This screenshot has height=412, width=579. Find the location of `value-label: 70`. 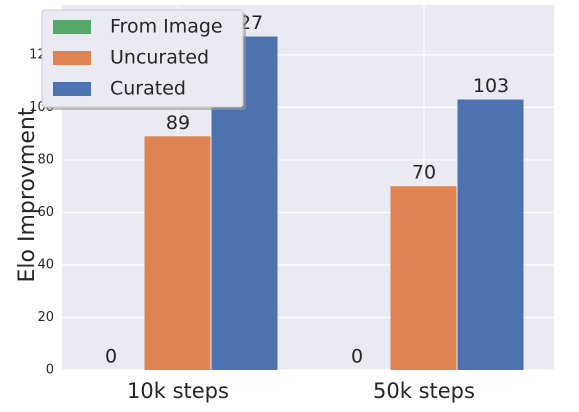

value-label: 70 is located at coordinates (424, 173).